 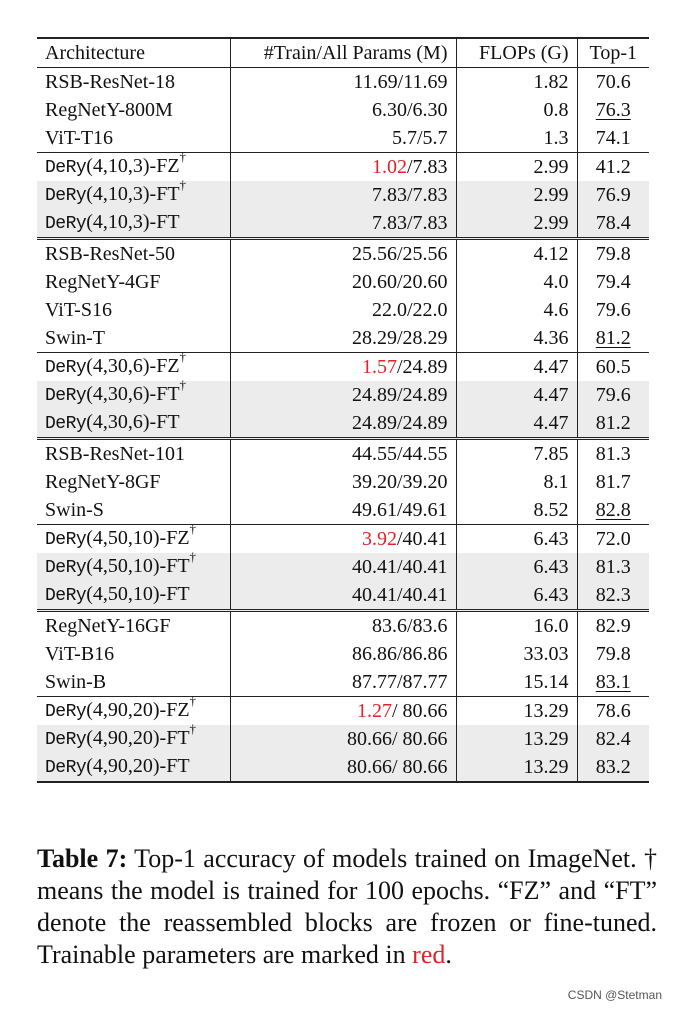 I want to click on table-row: Swin-T 28.29/28.29 4.36 81.2, so click(x=343, y=338).